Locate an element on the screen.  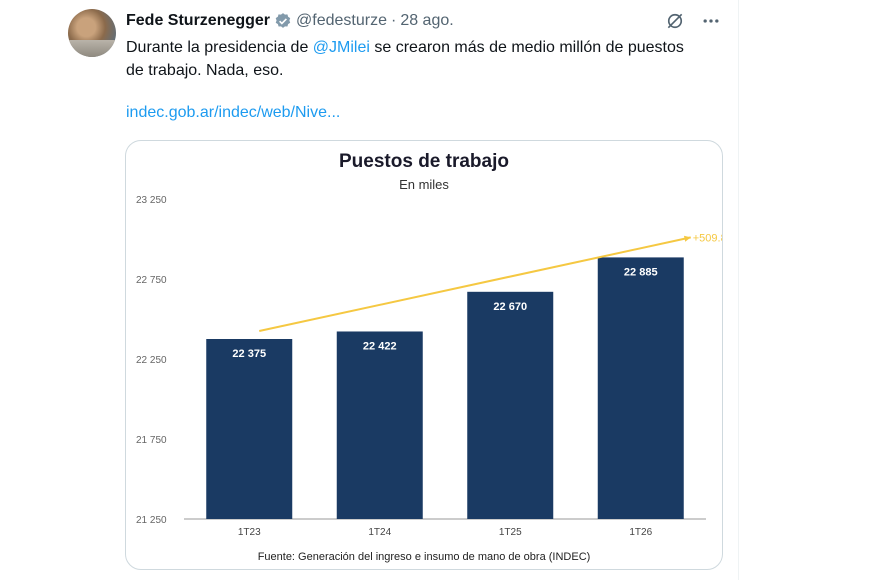
tweet-date: 28 ago. is located at coordinates (427, 20).